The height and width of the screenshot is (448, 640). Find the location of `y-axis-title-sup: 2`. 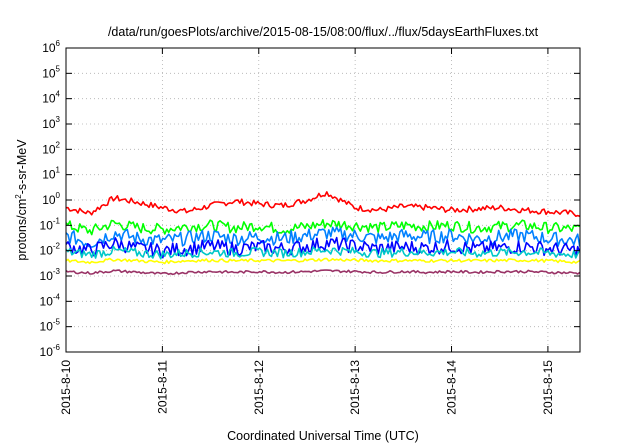

y-axis-title-sup: 2 is located at coordinates (18, 196).